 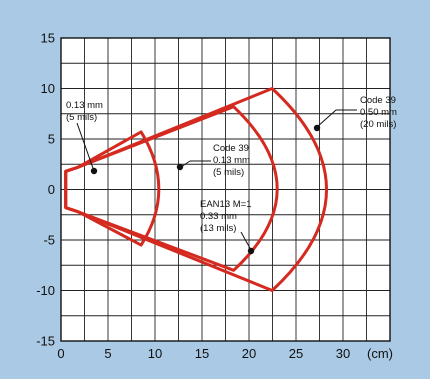 I want to click on y-tick-label: 0, so click(x=51, y=189).